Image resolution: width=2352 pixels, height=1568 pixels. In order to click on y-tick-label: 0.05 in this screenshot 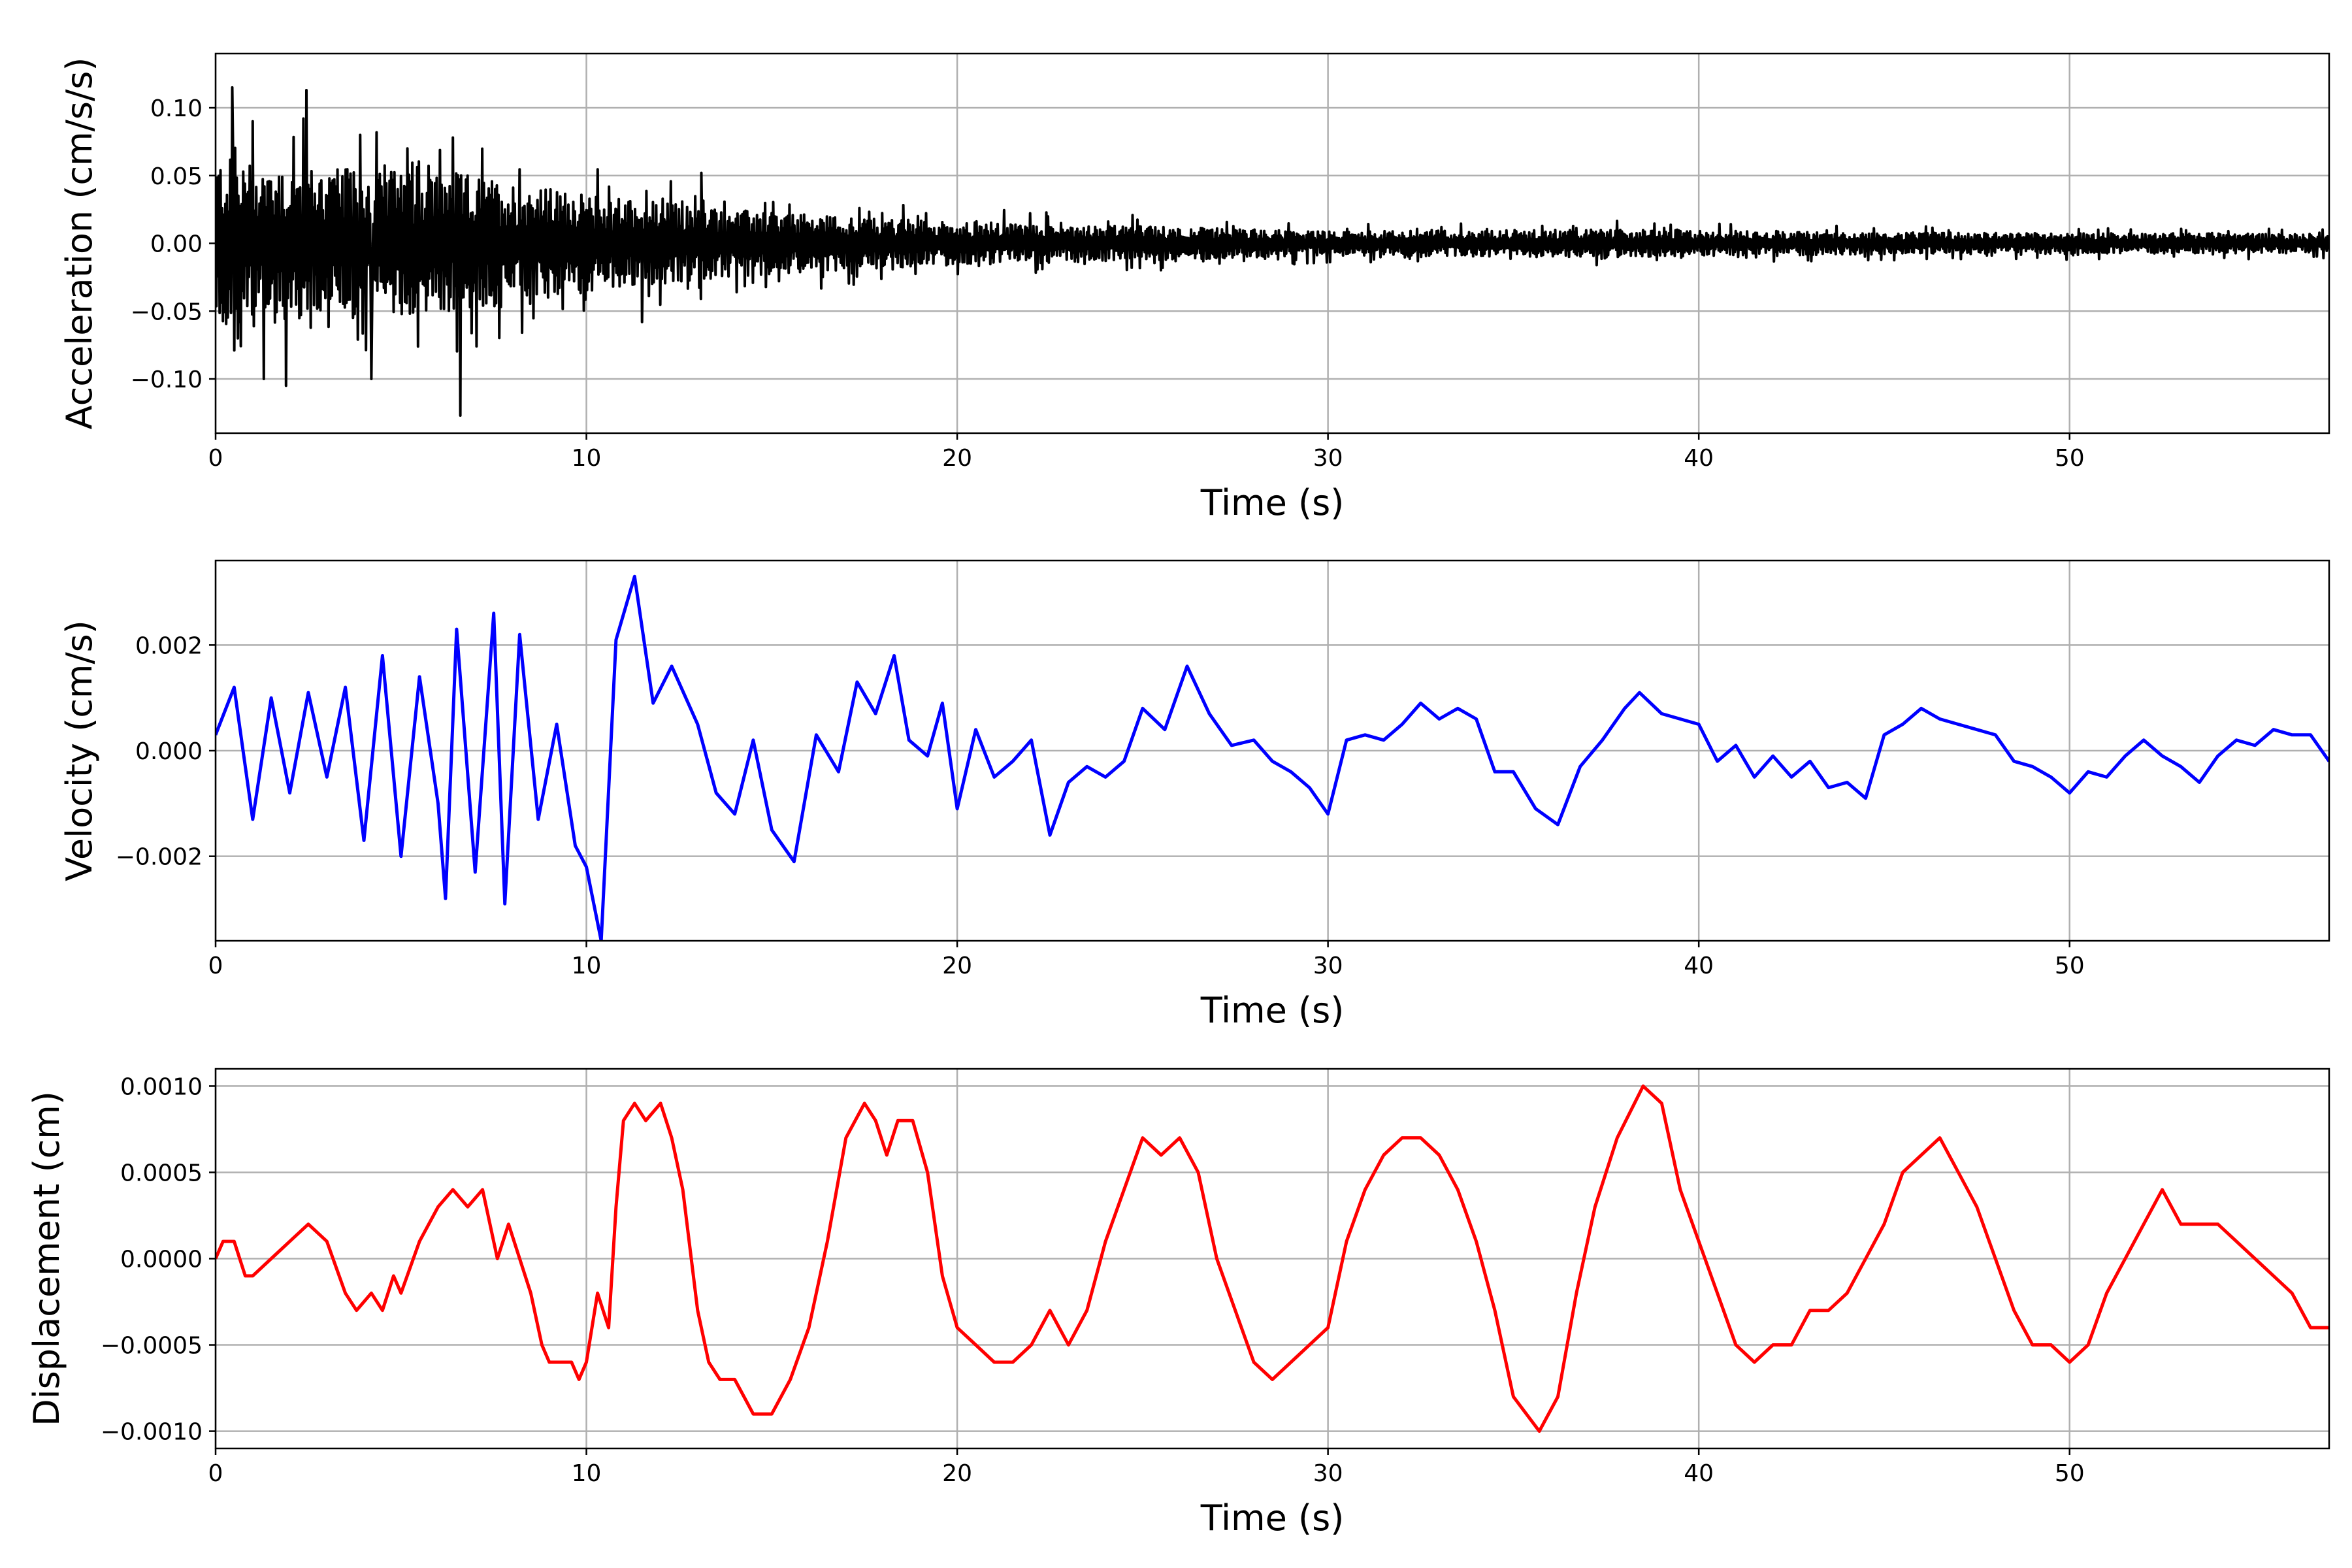, I will do `click(176, 176)`.